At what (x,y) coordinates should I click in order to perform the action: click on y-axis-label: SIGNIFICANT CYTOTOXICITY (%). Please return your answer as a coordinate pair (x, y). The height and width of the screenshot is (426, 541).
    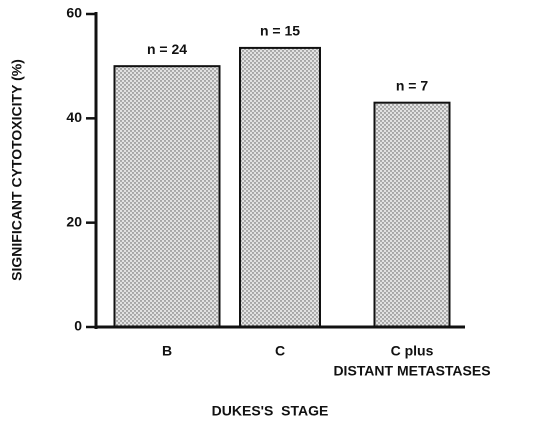
    Looking at the image, I should click on (17, 170).